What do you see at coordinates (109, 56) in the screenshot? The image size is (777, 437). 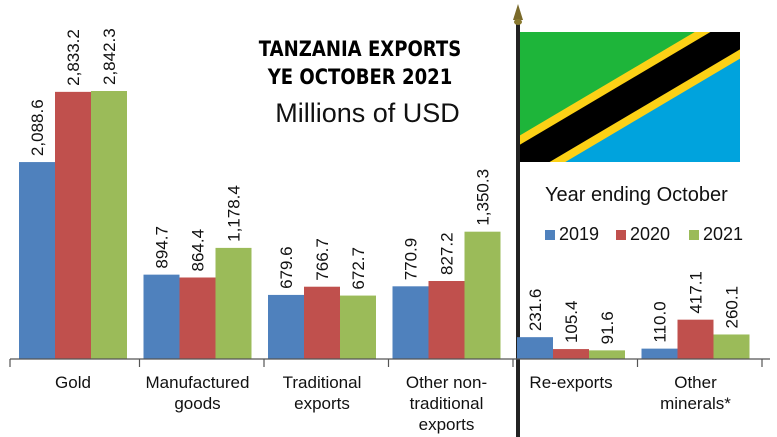 I see `value-label-2021-0: 2,842.3` at bounding box center [109, 56].